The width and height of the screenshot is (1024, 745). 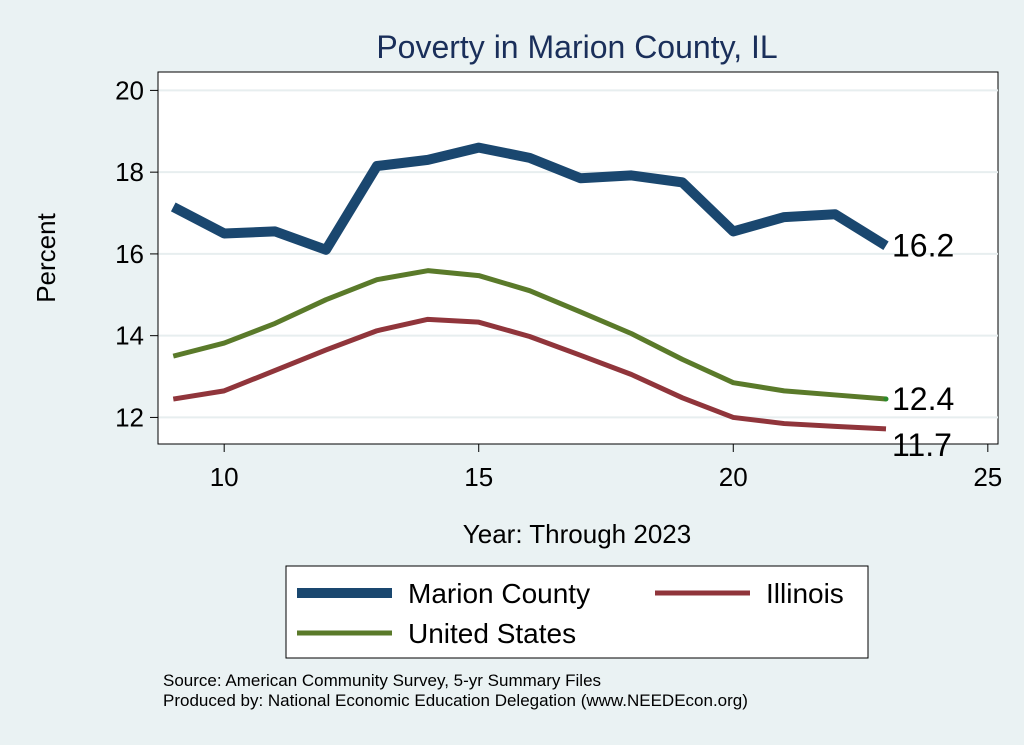 I want to click on x-tick-label: 10, so click(x=224, y=477).